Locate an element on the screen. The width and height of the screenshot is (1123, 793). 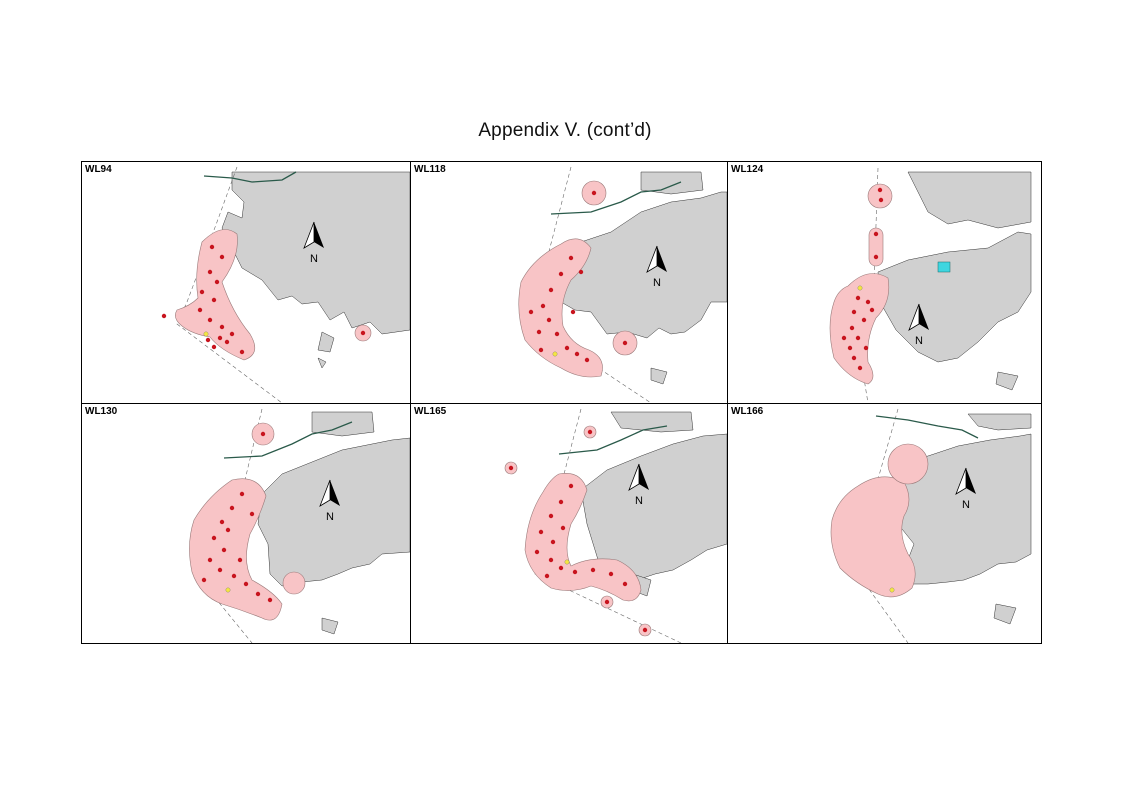
panel-label: WL166 is located at coordinates (747, 411).